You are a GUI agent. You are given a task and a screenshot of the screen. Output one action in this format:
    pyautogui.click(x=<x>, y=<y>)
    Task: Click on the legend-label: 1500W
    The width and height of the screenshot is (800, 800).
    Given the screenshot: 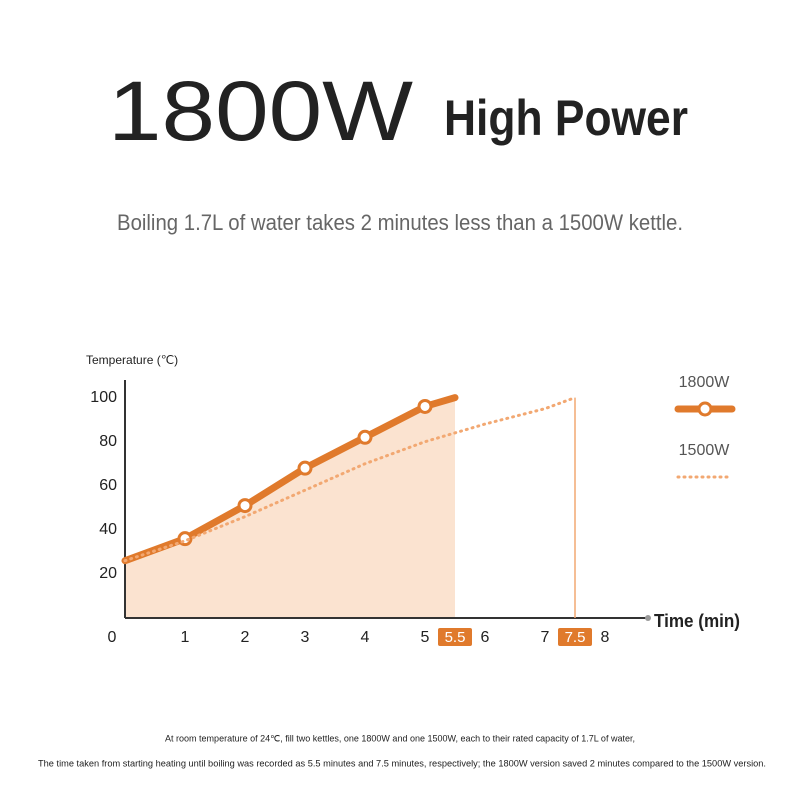 What is the action you would take?
    pyautogui.click(x=705, y=450)
    